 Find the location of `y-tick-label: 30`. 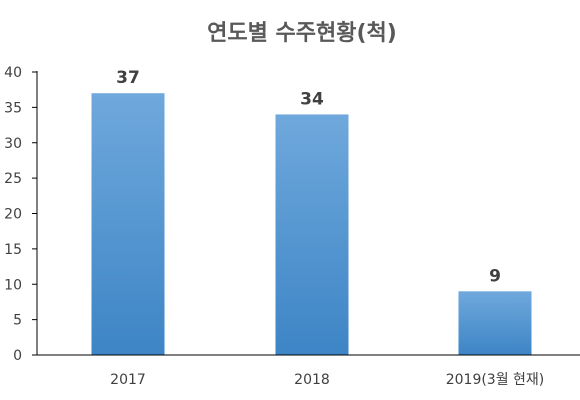

y-tick-label: 30 is located at coordinates (13, 144).